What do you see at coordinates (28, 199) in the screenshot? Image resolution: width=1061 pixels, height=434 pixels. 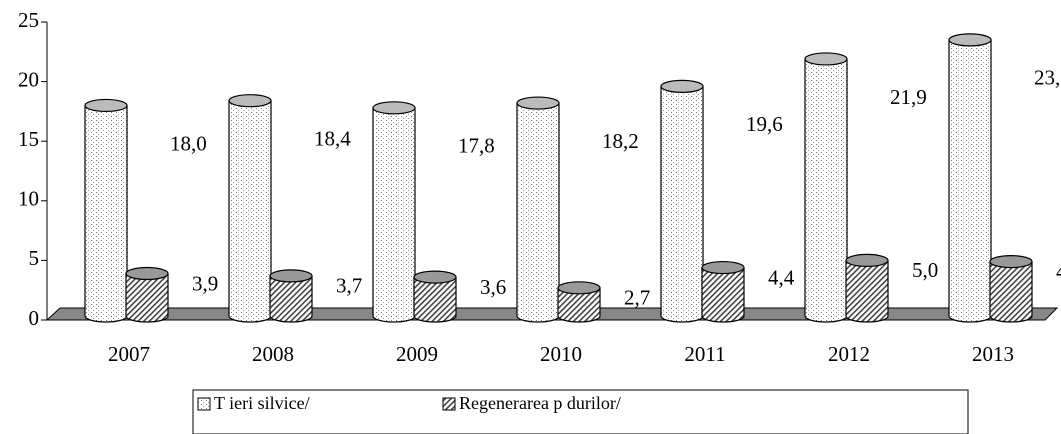 I see `y-tick-label: 10` at bounding box center [28, 199].